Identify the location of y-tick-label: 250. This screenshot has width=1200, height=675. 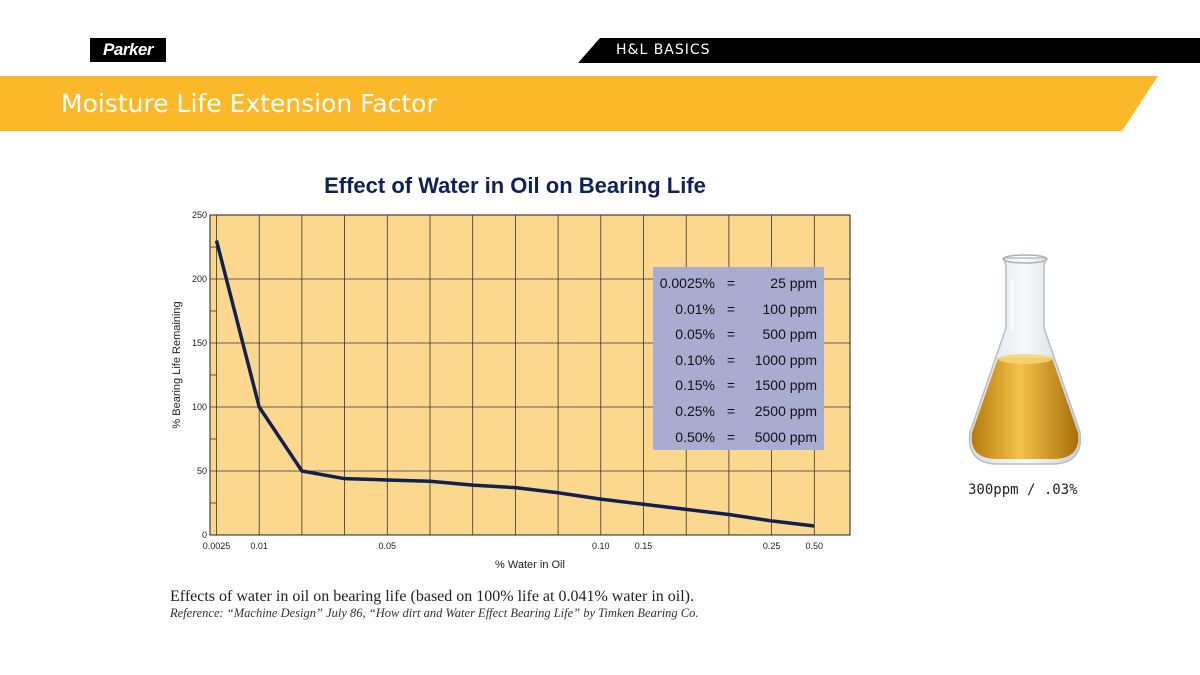
(199, 215).